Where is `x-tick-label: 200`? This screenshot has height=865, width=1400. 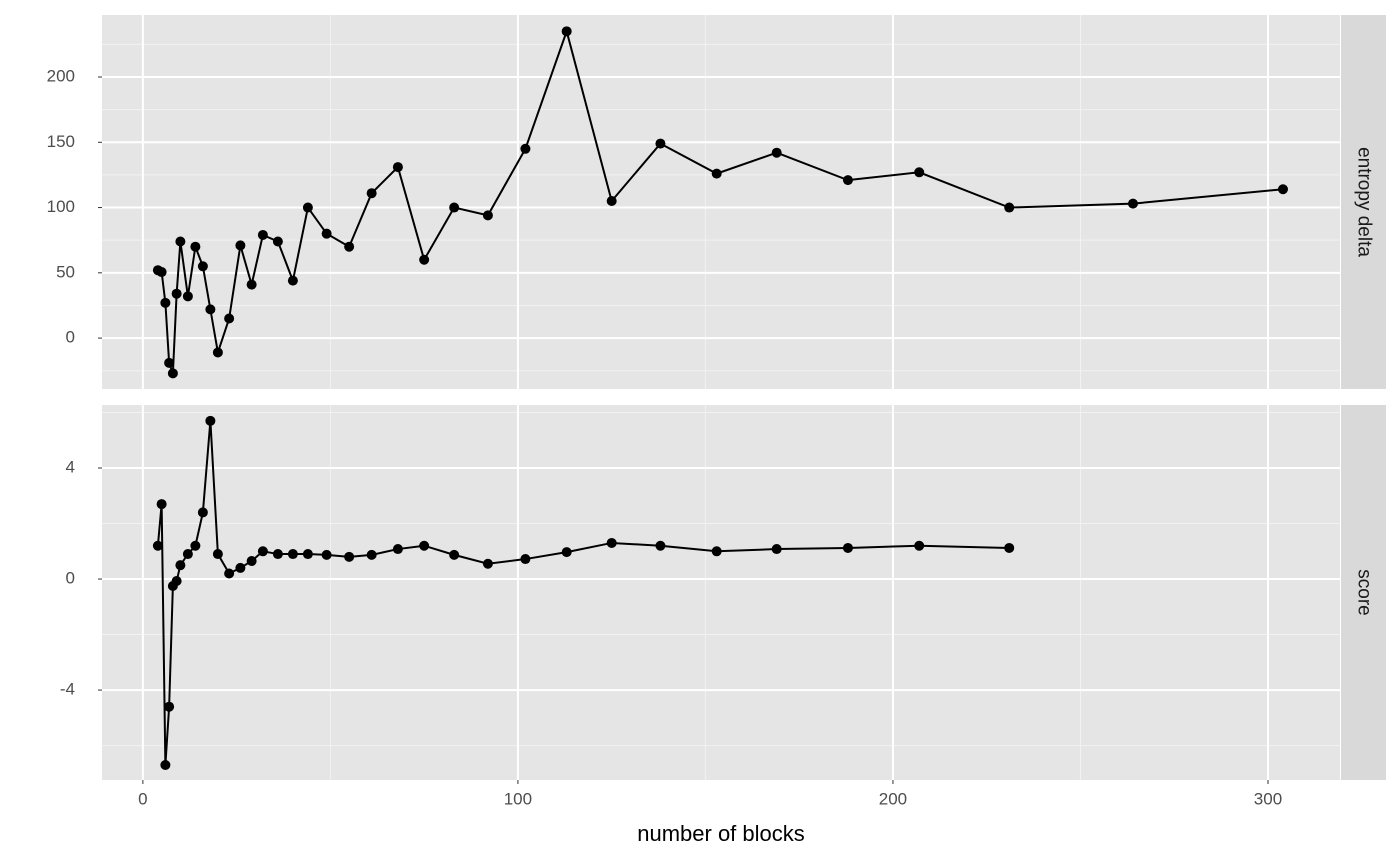
x-tick-label: 200 is located at coordinates (893, 798).